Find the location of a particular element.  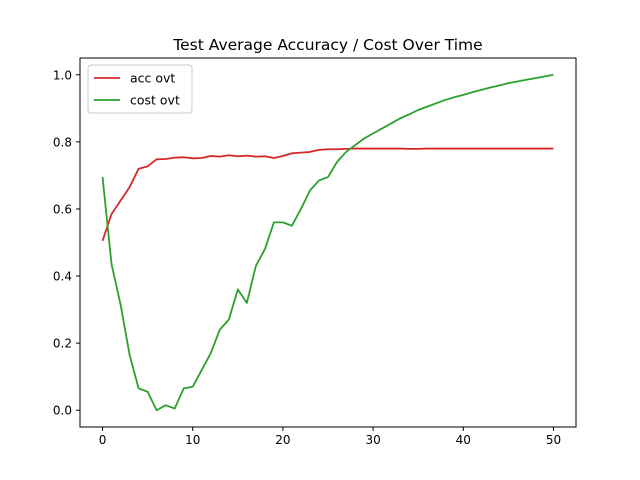

y-tick-label: 1.0 is located at coordinates (62, 75).